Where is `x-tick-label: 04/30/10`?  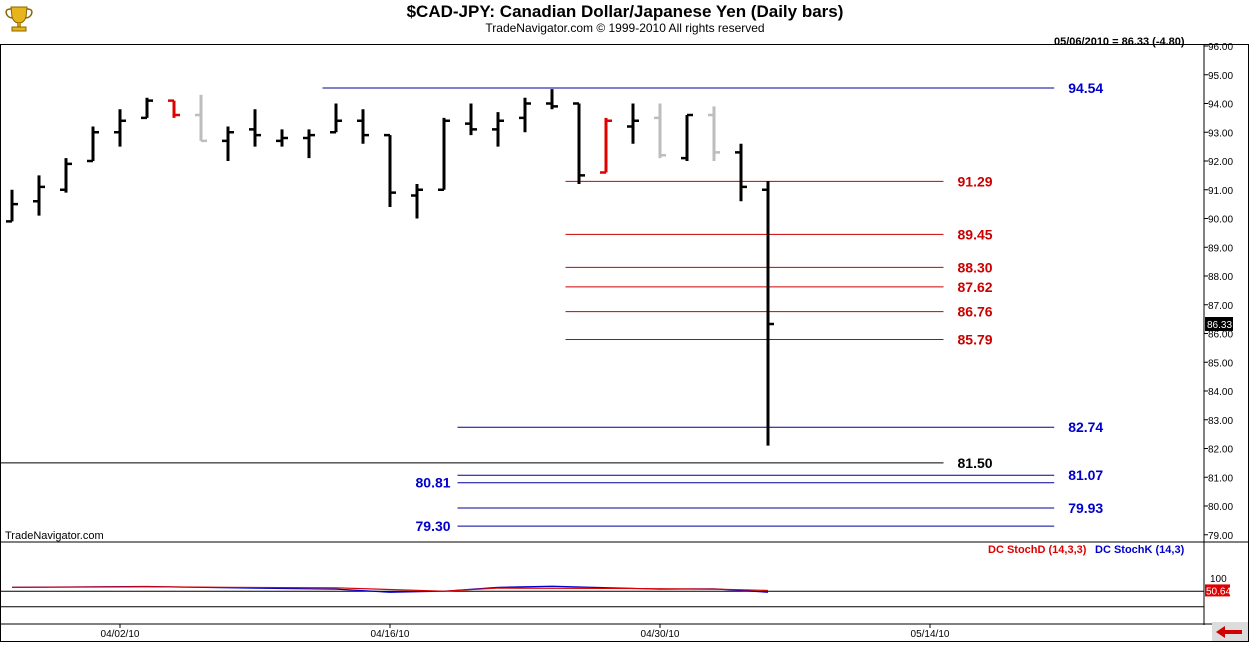 x-tick-label: 04/30/10 is located at coordinates (660, 634).